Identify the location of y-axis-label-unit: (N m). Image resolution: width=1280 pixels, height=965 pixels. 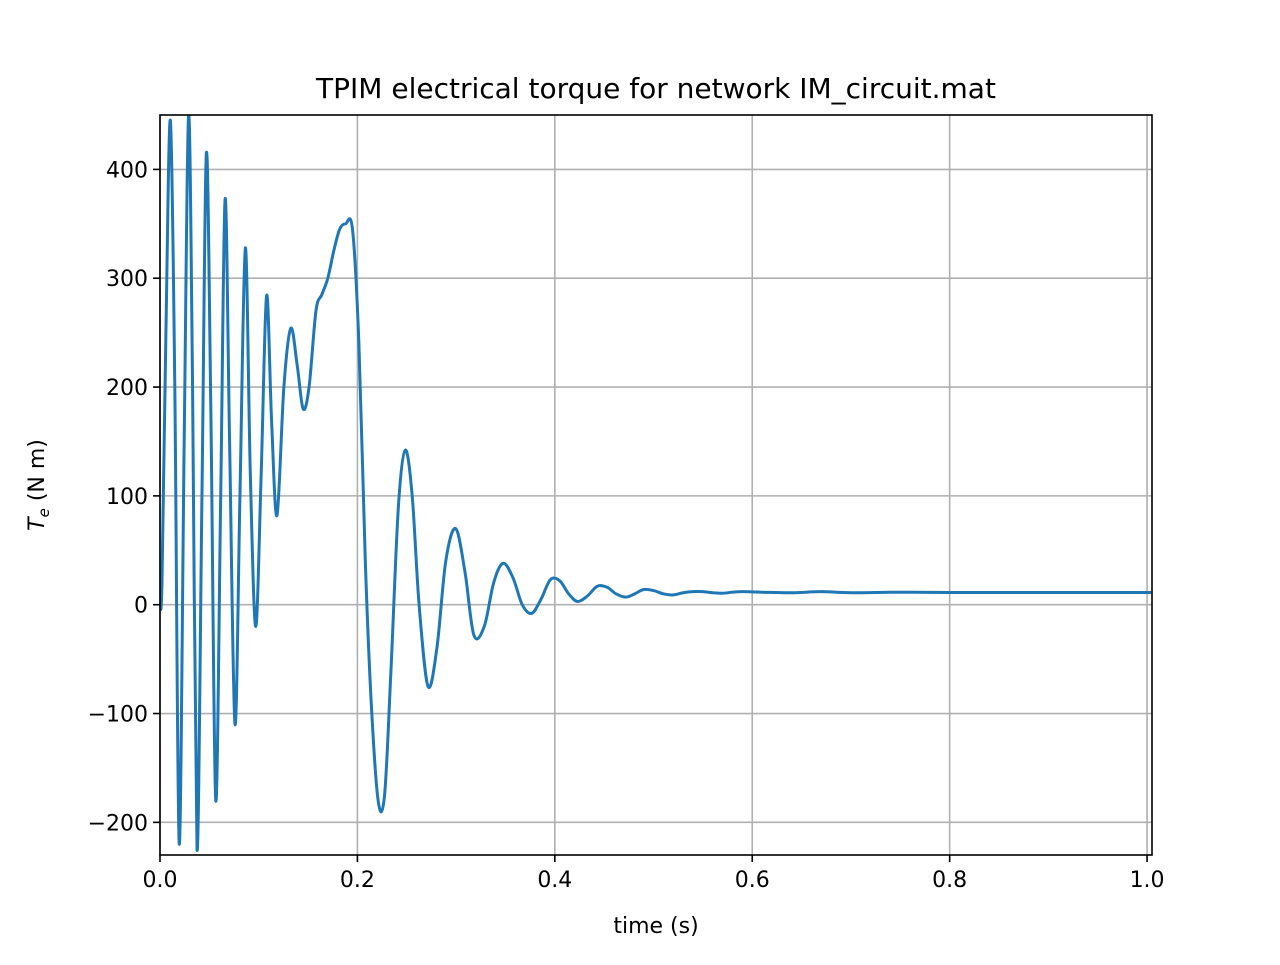
(37, 473).